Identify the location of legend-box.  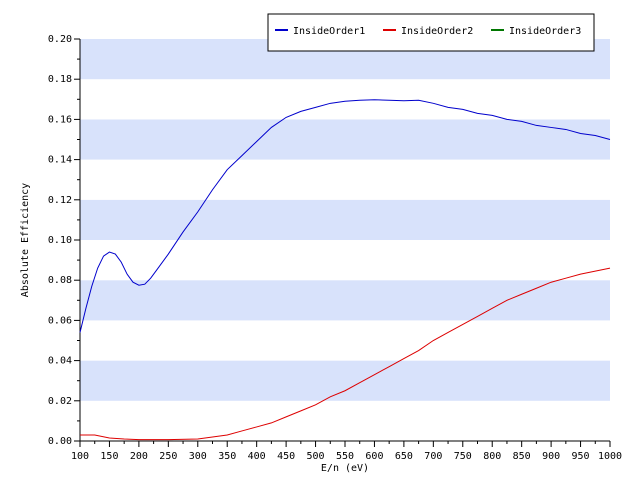
(431, 32).